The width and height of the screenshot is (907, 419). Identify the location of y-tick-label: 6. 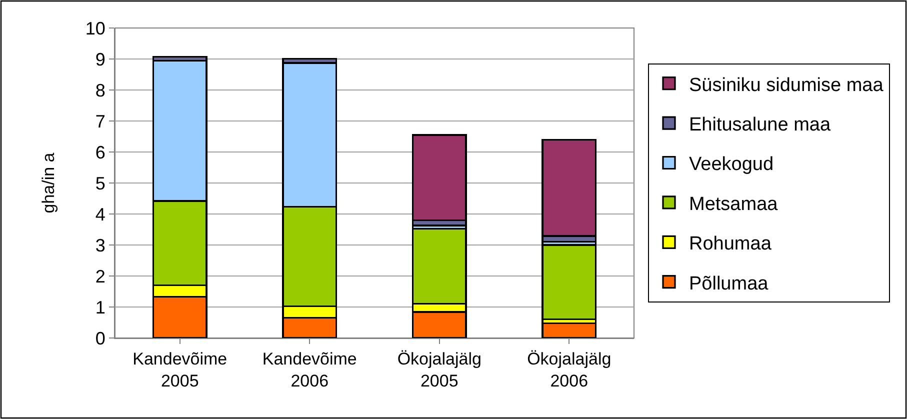
(100, 152).